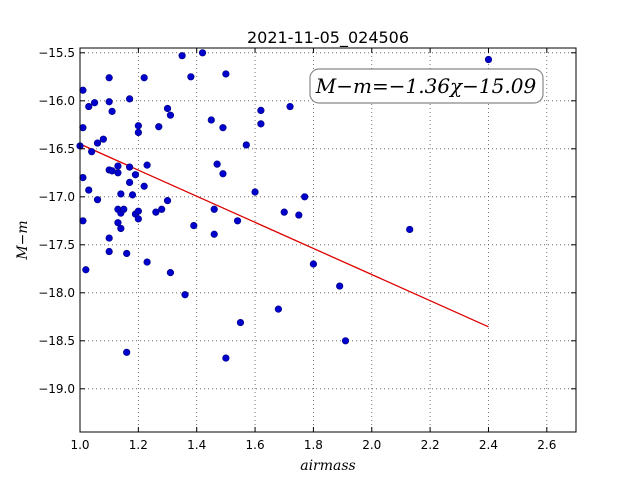 The width and height of the screenshot is (640, 480). I want to click on y-tick-label: −18.0, so click(56, 293).